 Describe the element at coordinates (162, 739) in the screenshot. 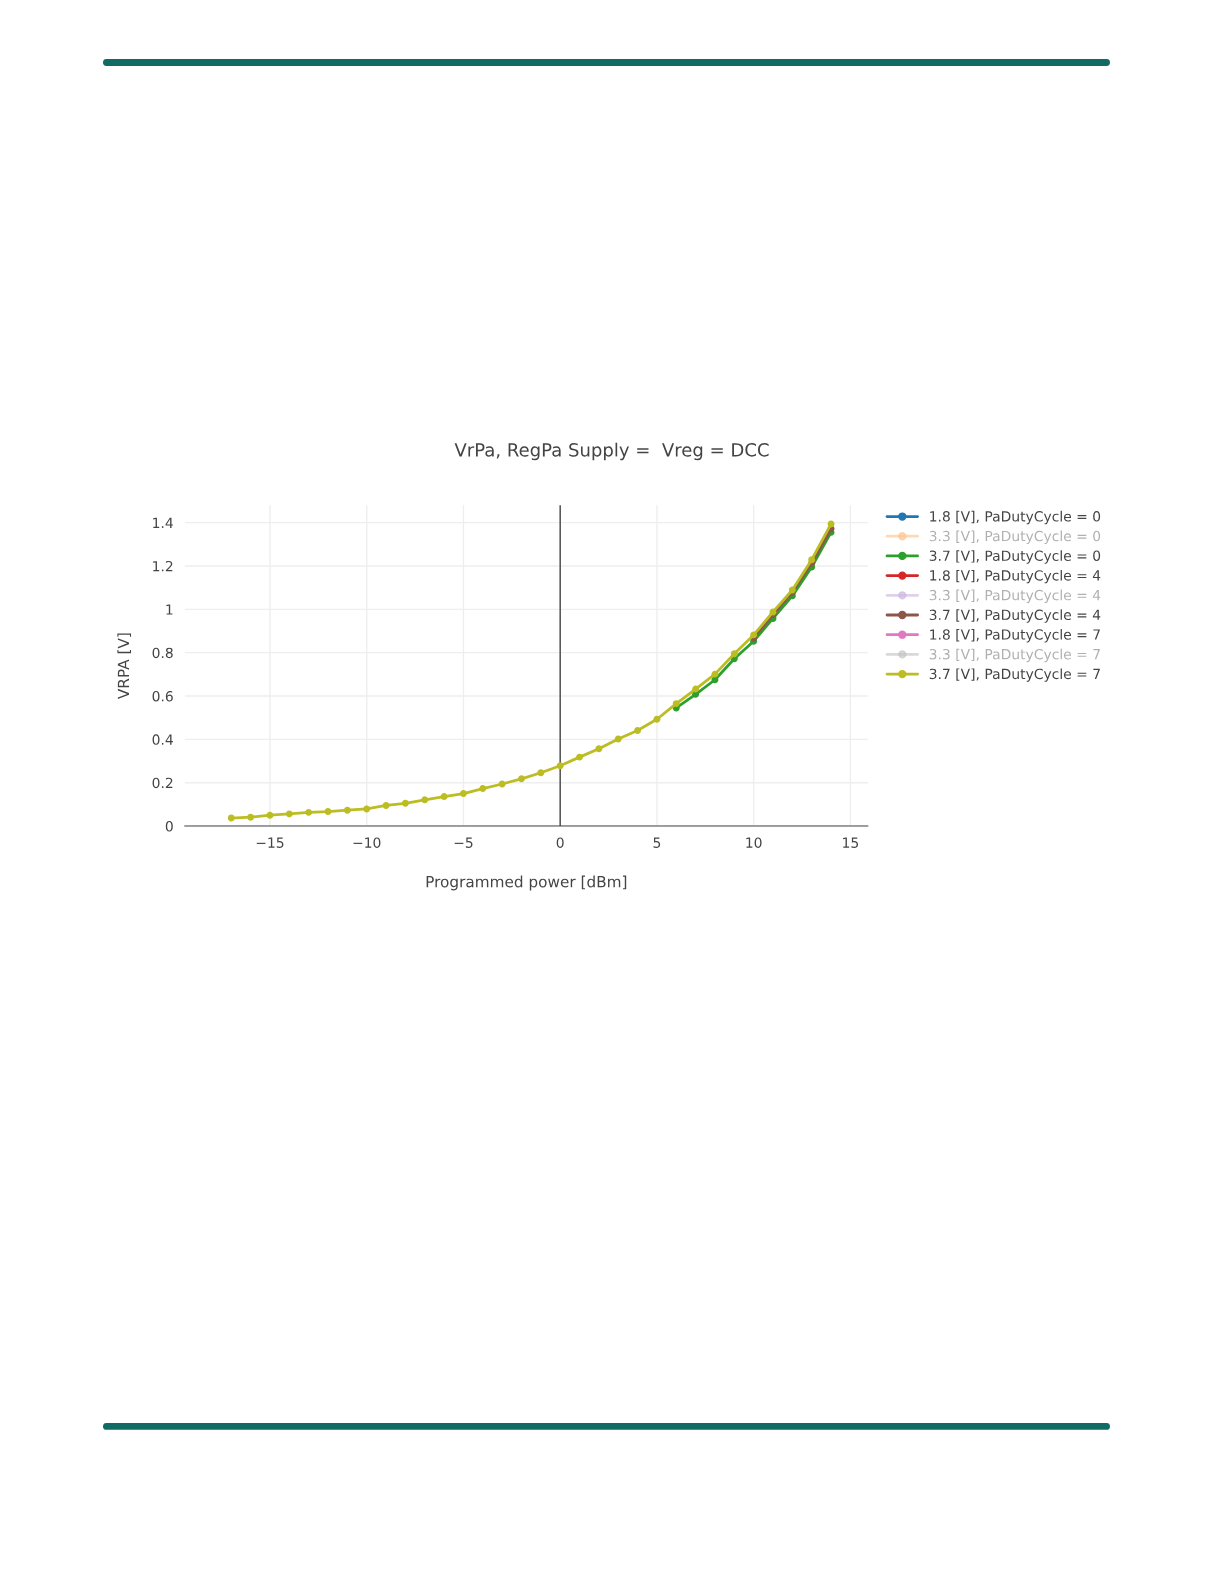

I see `y-tick-label: 0.4` at that location.